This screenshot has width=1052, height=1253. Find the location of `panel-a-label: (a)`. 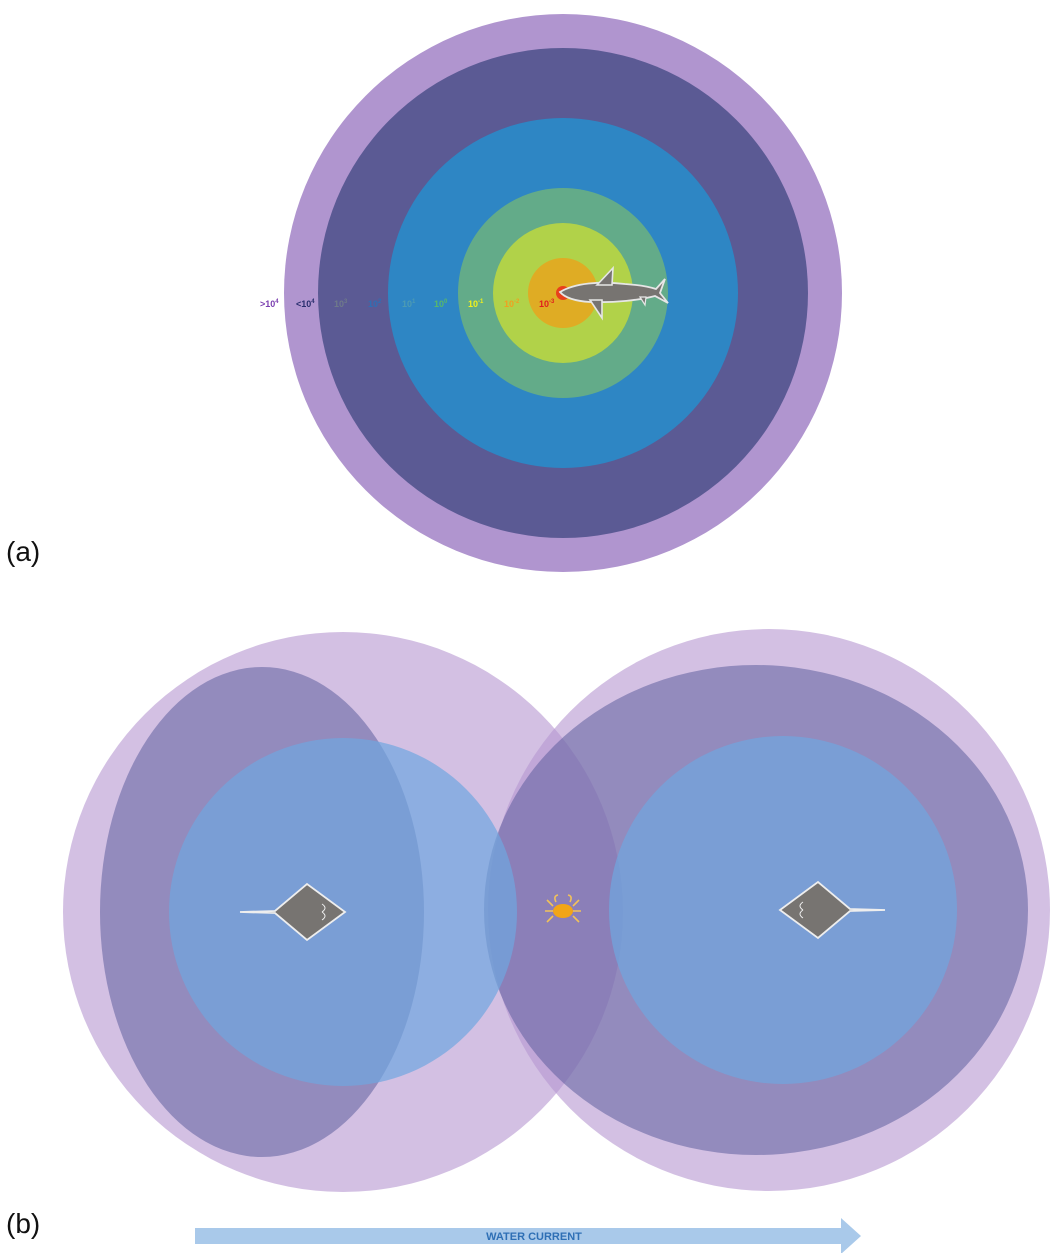

panel-a-label: (a) is located at coordinates (23, 551).